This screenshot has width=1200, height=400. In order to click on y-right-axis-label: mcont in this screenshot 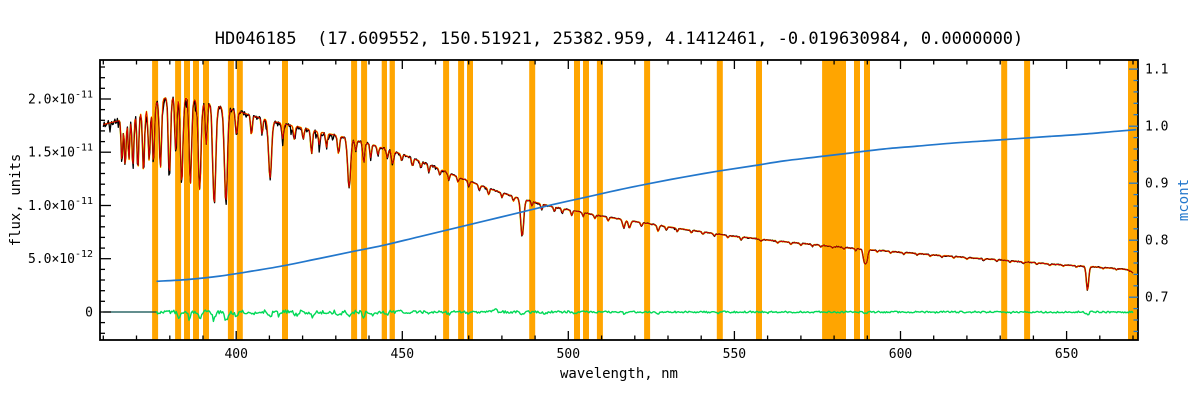, I will do `click(1184, 200)`.